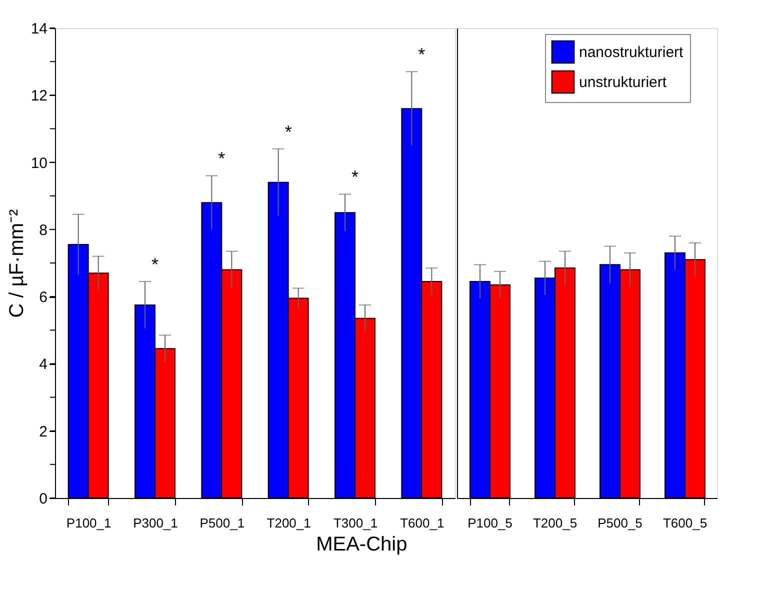 The height and width of the screenshot is (590, 775). Describe the element at coordinates (89, 523) in the screenshot. I see `x-tick-label: P100_1` at that location.